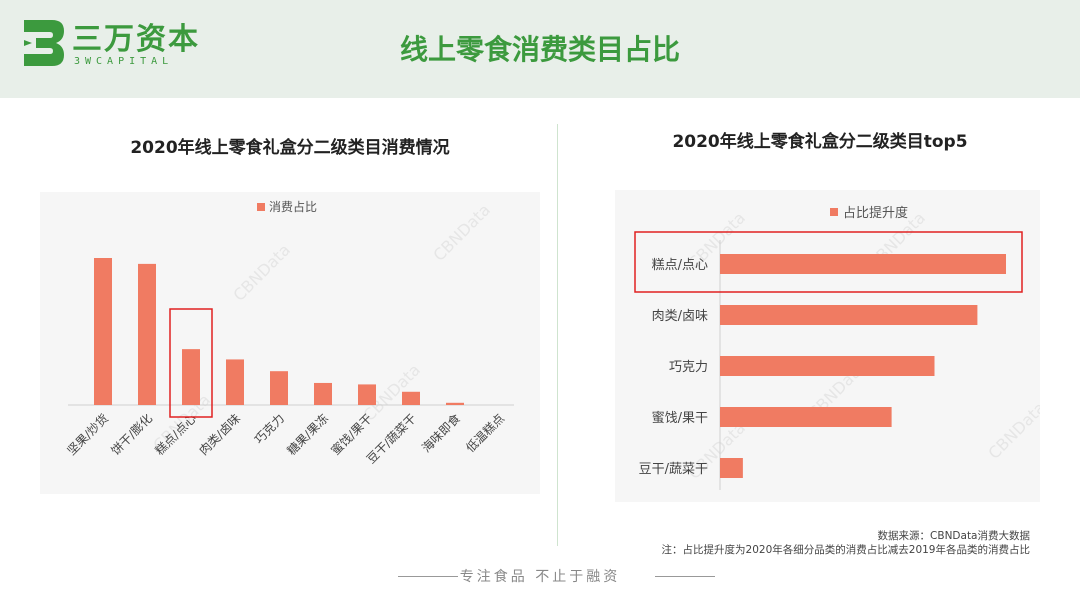  What do you see at coordinates (875, 213) in the screenshot?
I see `chart2-legend-label: 占比提升度` at bounding box center [875, 213].